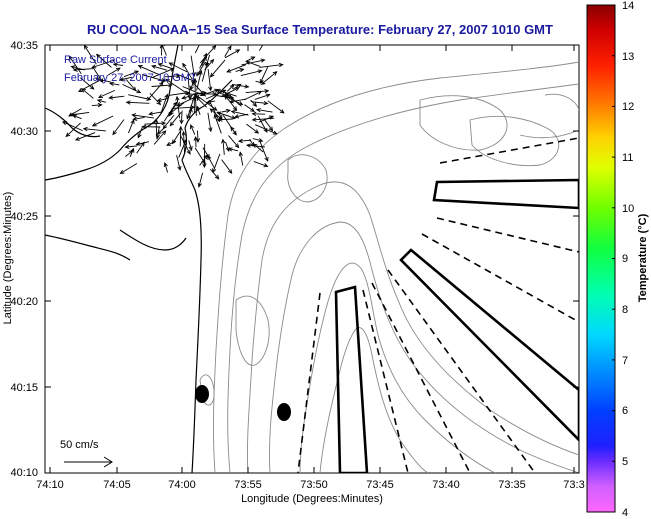 This screenshot has height=519, width=651. I want to click on colorbar-tick-label: 5, so click(625, 462).